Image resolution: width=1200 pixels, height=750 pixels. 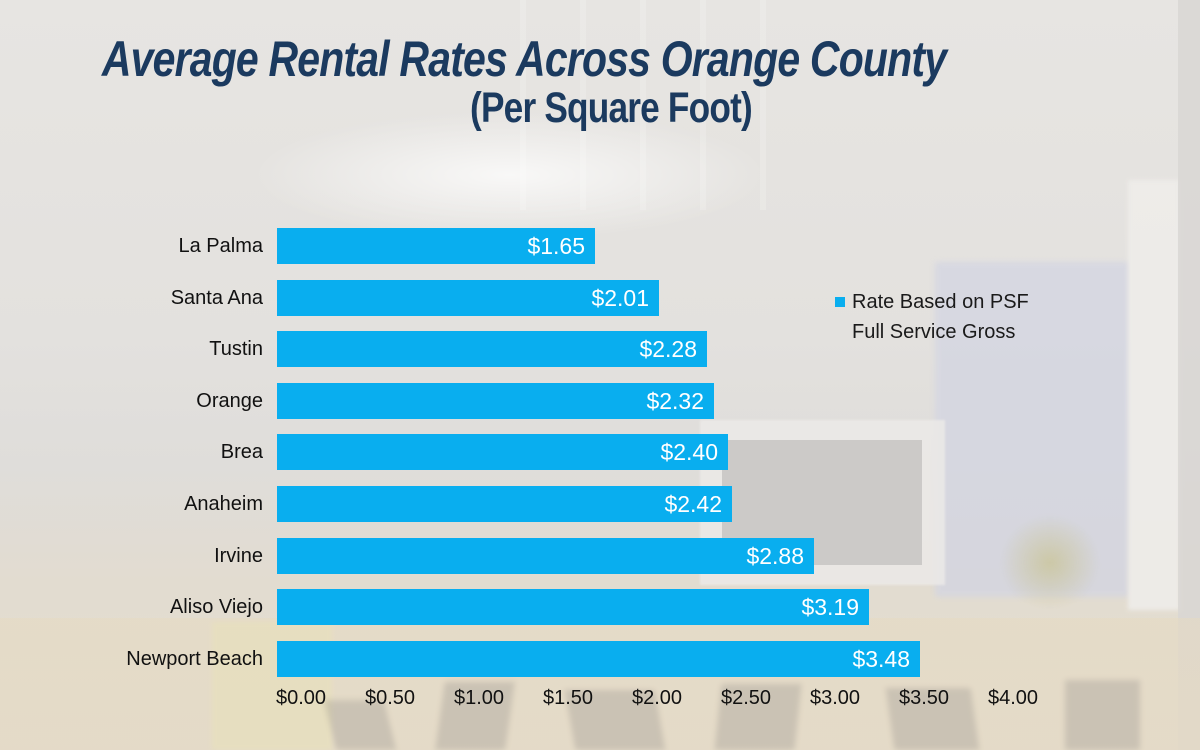 What do you see at coordinates (1189, 375) in the screenshot?
I see `background-right-edge` at bounding box center [1189, 375].